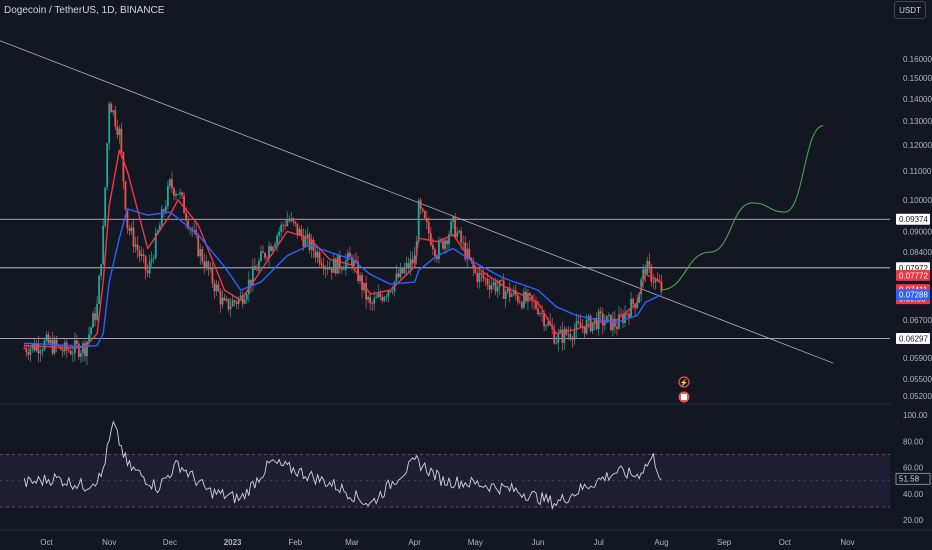 The width and height of the screenshot is (932, 550). What do you see at coordinates (913, 441) in the screenshot?
I see `rsi-axis-label: 80.00` at bounding box center [913, 441].